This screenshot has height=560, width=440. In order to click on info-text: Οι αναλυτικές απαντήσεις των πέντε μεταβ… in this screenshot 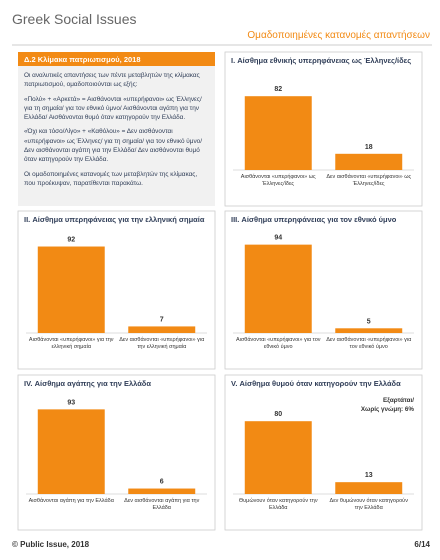, I will do `click(117, 132)`.